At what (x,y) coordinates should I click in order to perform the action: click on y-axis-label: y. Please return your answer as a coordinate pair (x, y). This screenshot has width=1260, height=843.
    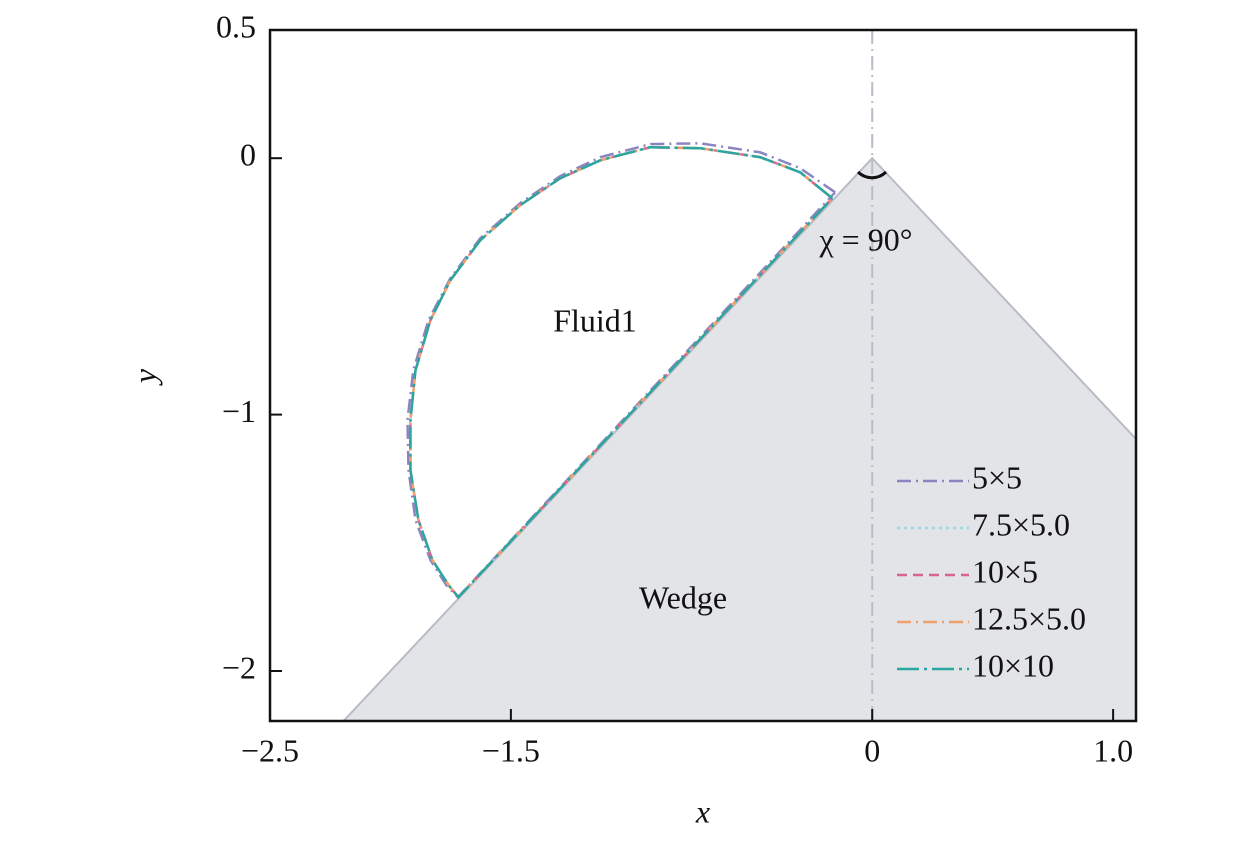
    Looking at the image, I should click on (144, 377).